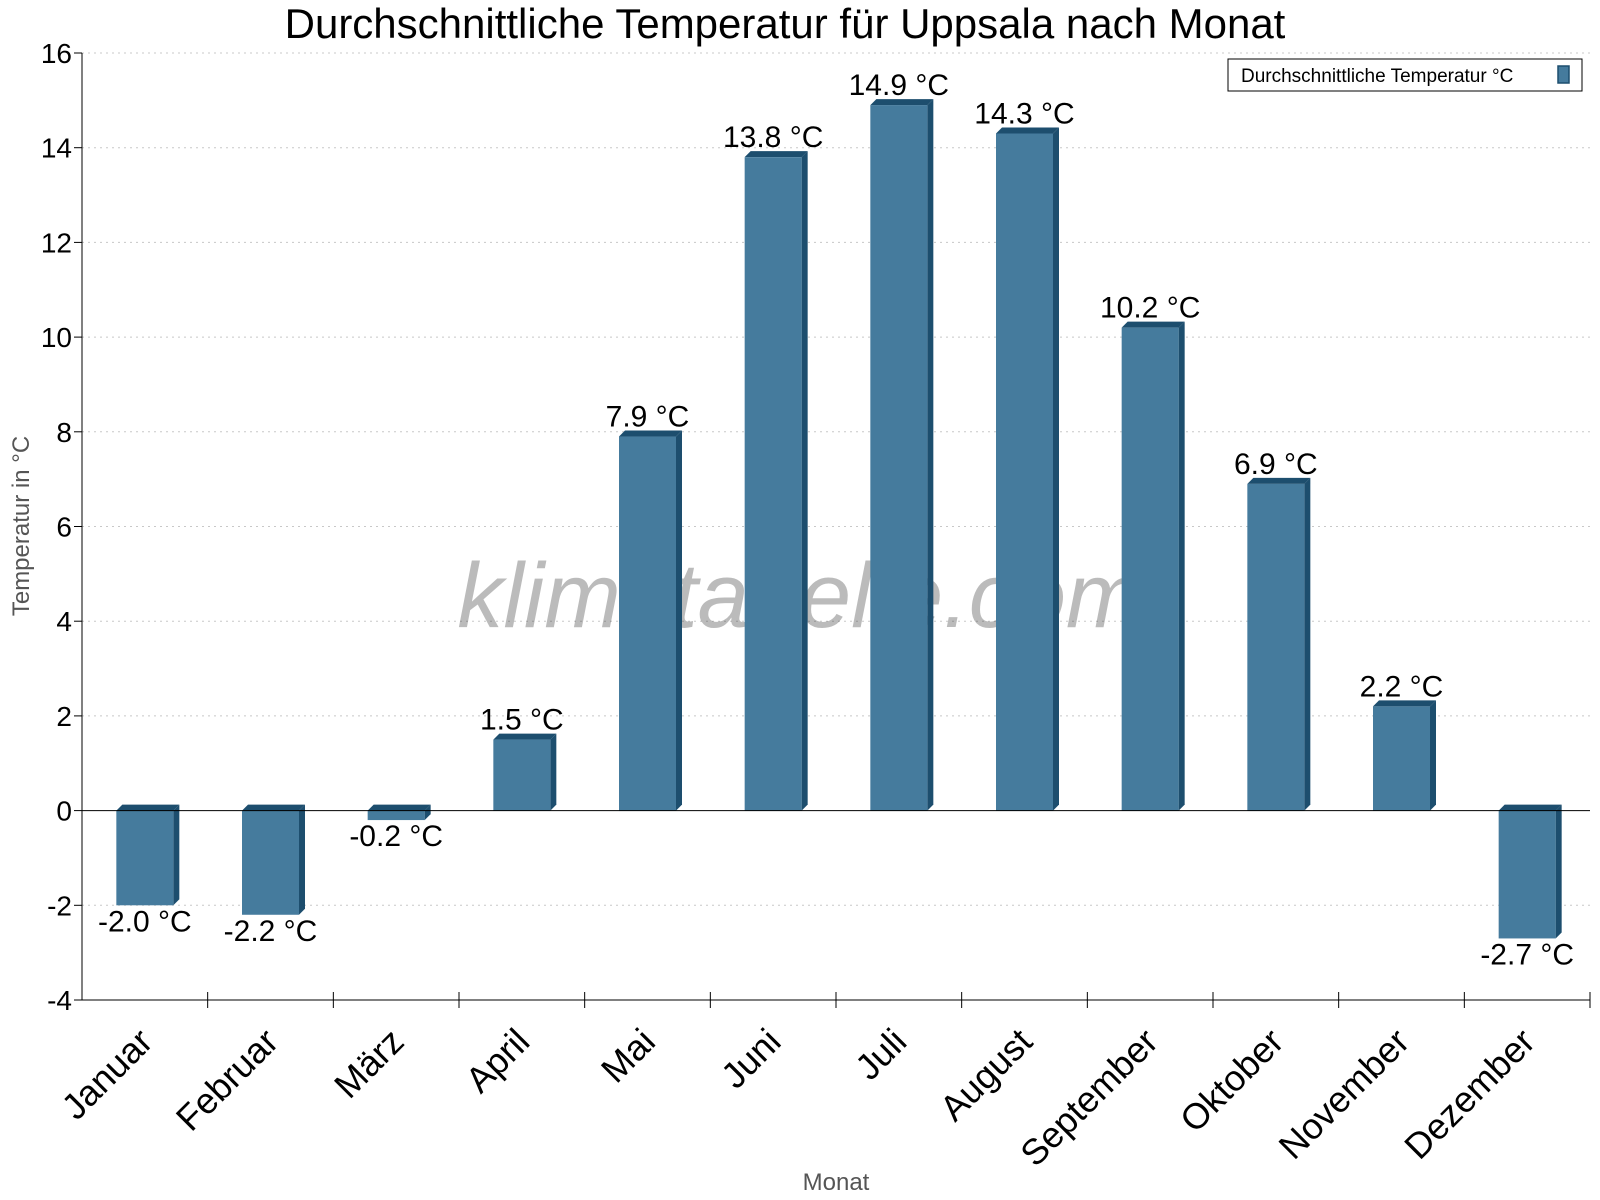 Image resolution: width=1600 pixels, height=1200 pixels. Describe the element at coordinates (1089, 1097) in the screenshot. I see `x-tick-label: September` at that location.